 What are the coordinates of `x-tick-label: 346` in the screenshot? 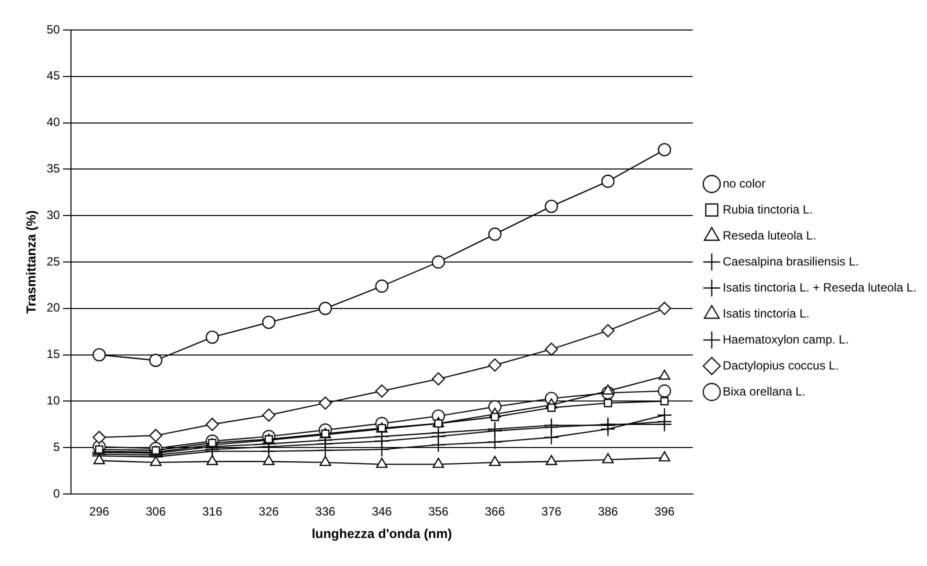 It's located at (382, 511).